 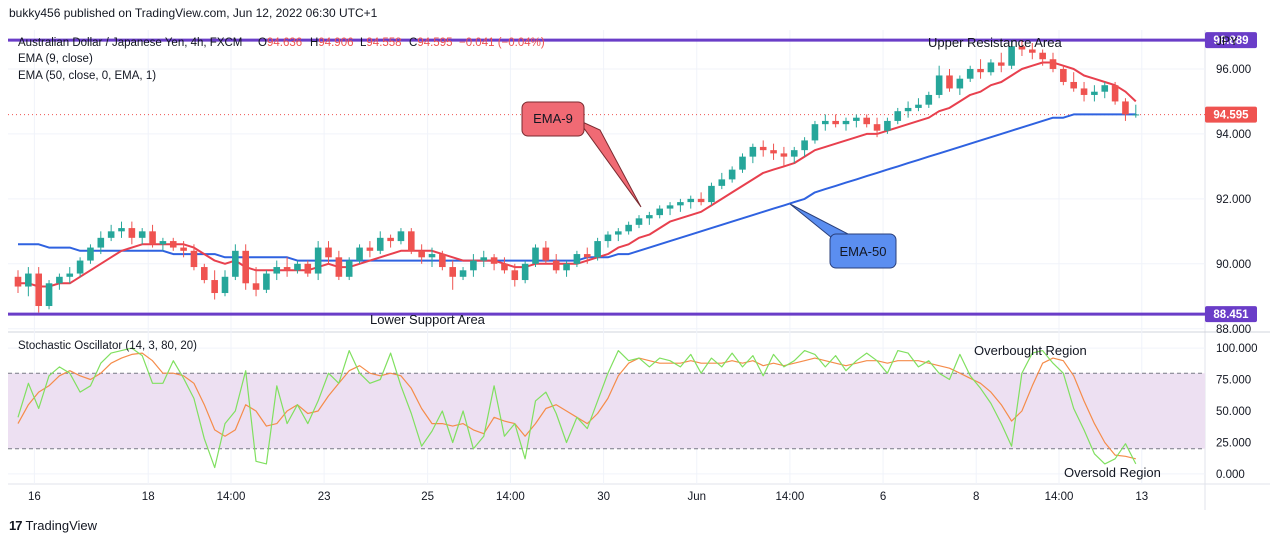 I want to click on stoch-tick-label: 25.000, so click(x=1233, y=443).